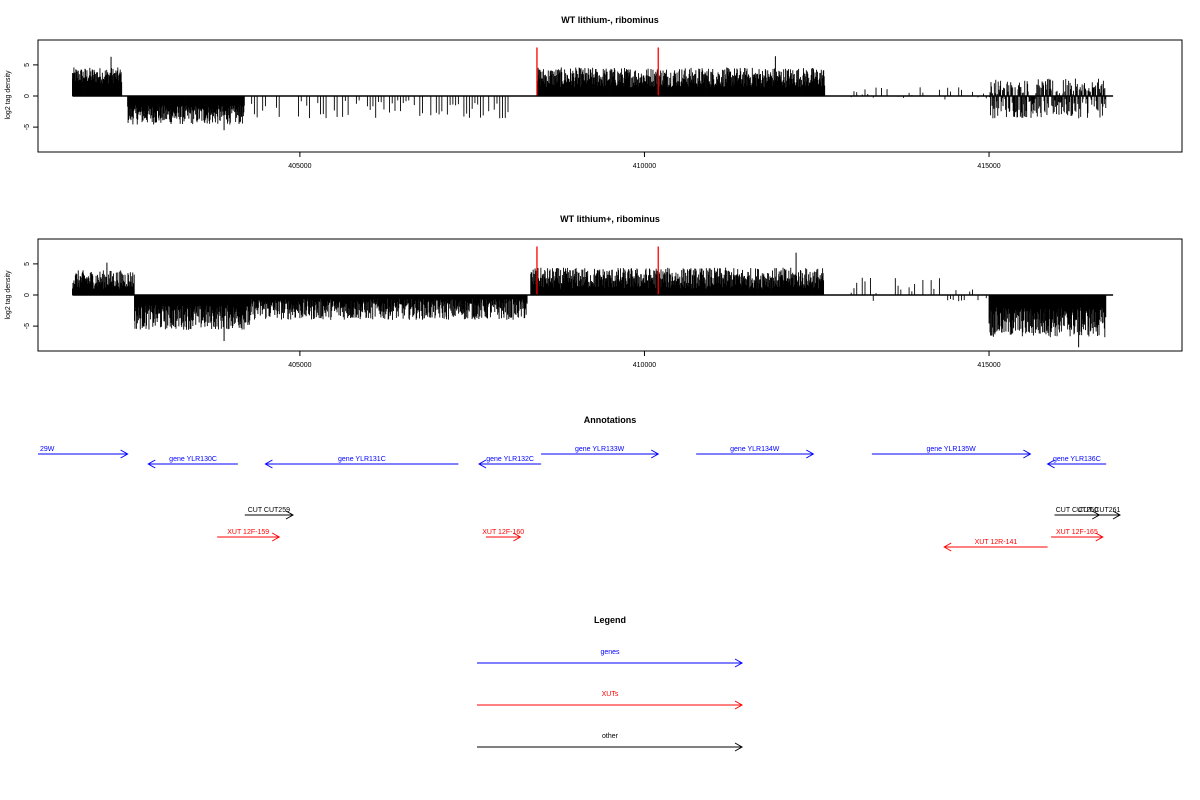 This screenshot has width=1200, height=800. I want to click on legend-items: genes XUTs other, so click(610, 700).